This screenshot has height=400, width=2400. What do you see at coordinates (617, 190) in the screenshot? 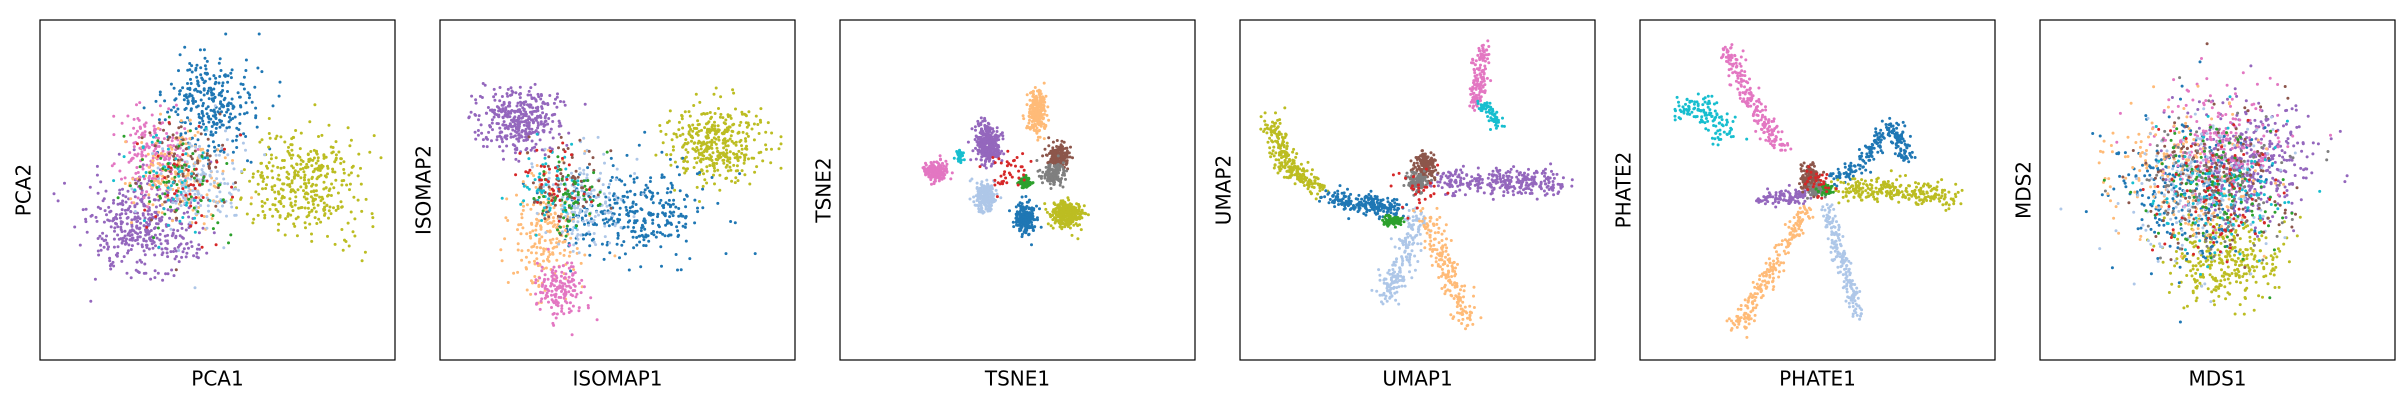
I see `panel-2-frame` at bounding box center [617, 190].